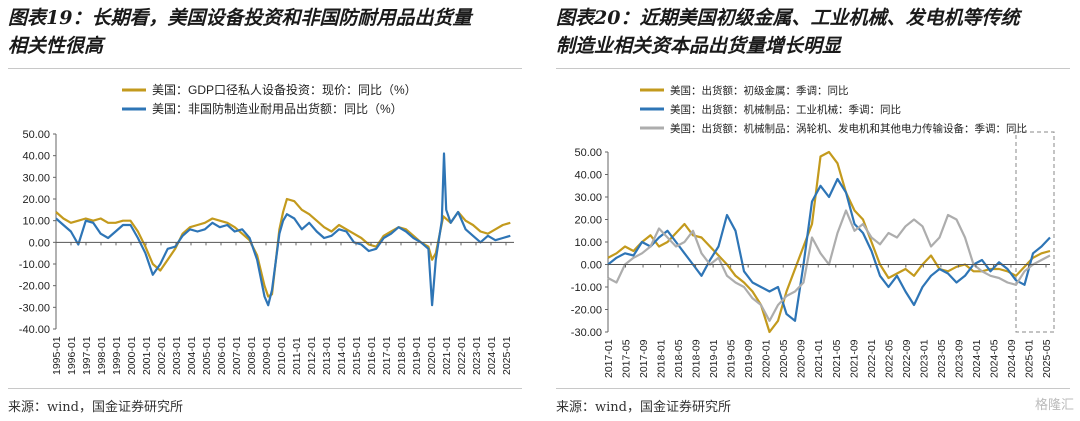  I want to click on right-xtick-label: 2019-05, so click(732, 358).